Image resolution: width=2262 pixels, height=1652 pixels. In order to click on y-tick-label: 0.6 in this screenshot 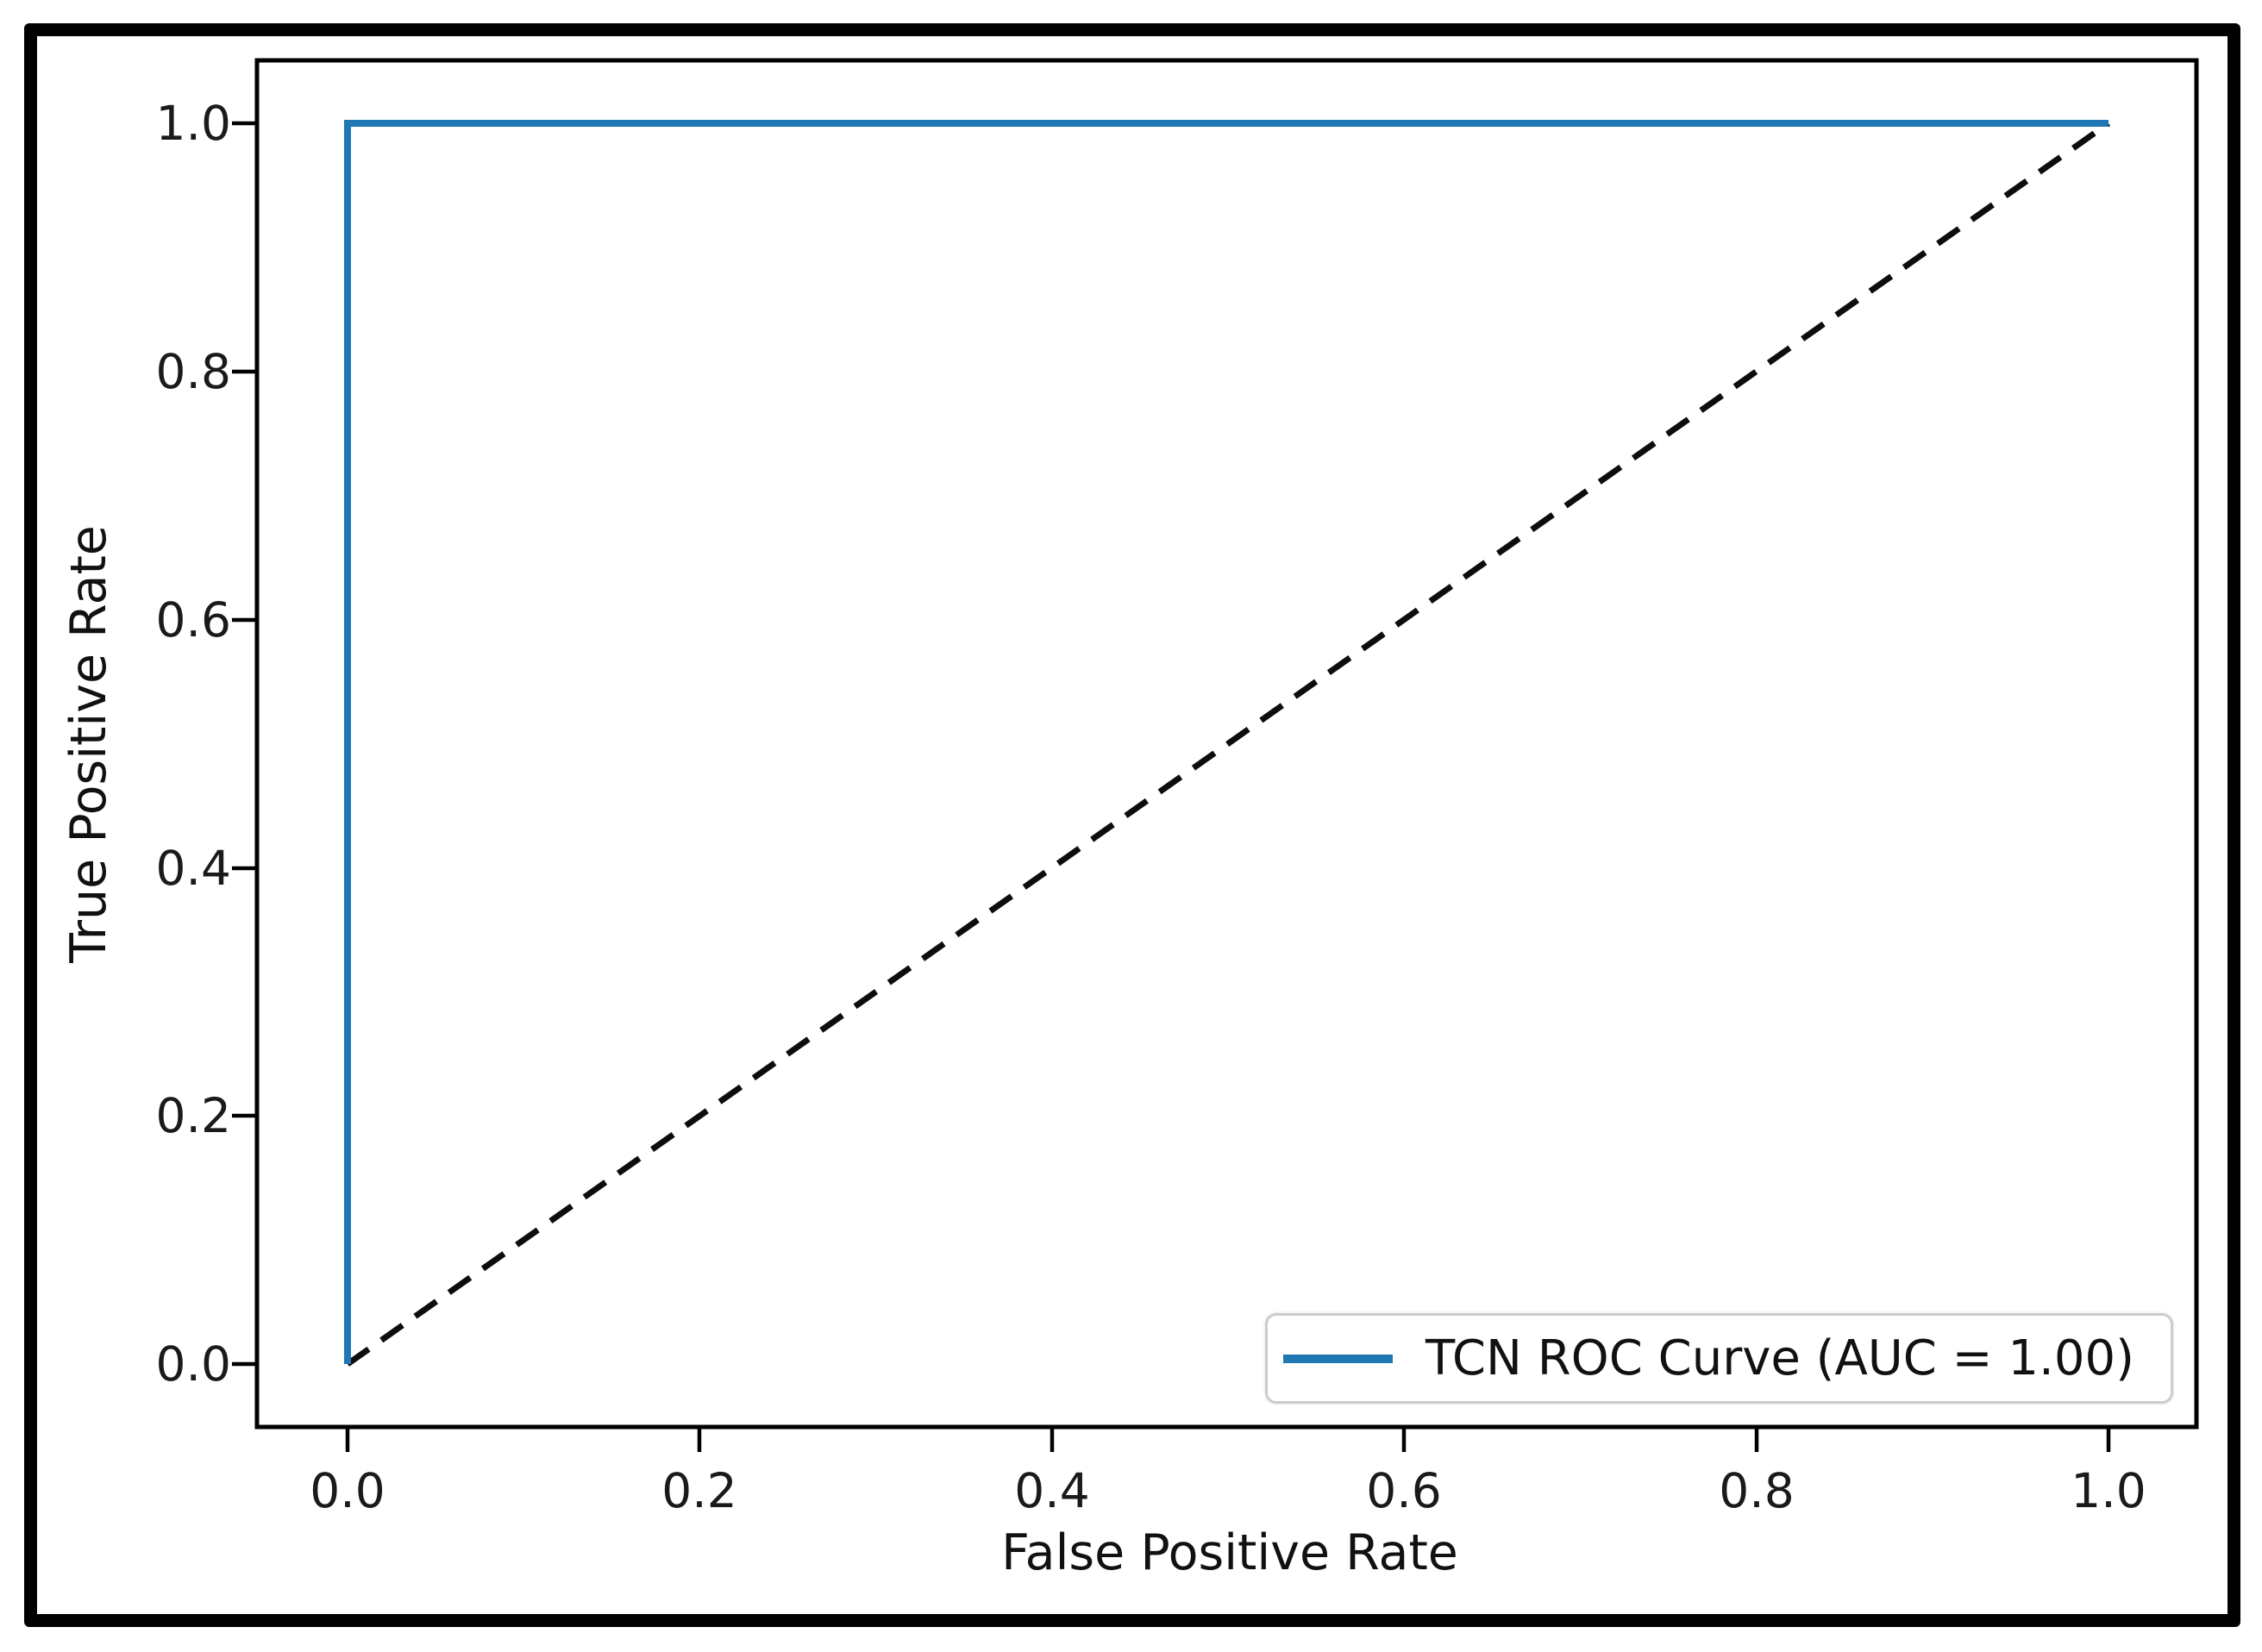, I will do `click(193, 620)`.